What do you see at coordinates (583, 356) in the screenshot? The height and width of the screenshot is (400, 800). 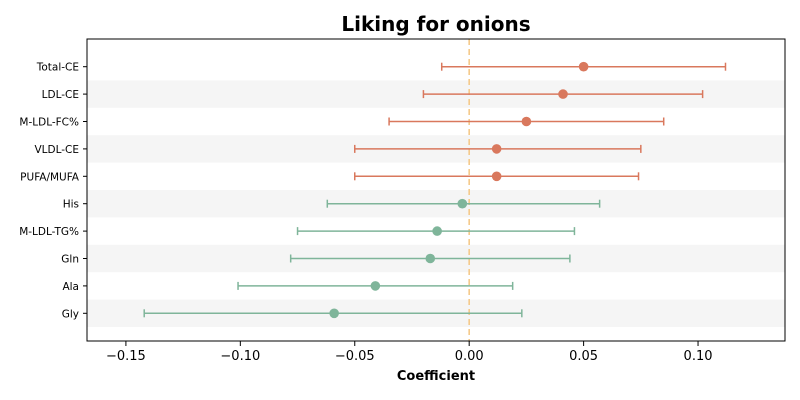 I see `x-tick-label: 0.05` at bounding box center [583, 356].